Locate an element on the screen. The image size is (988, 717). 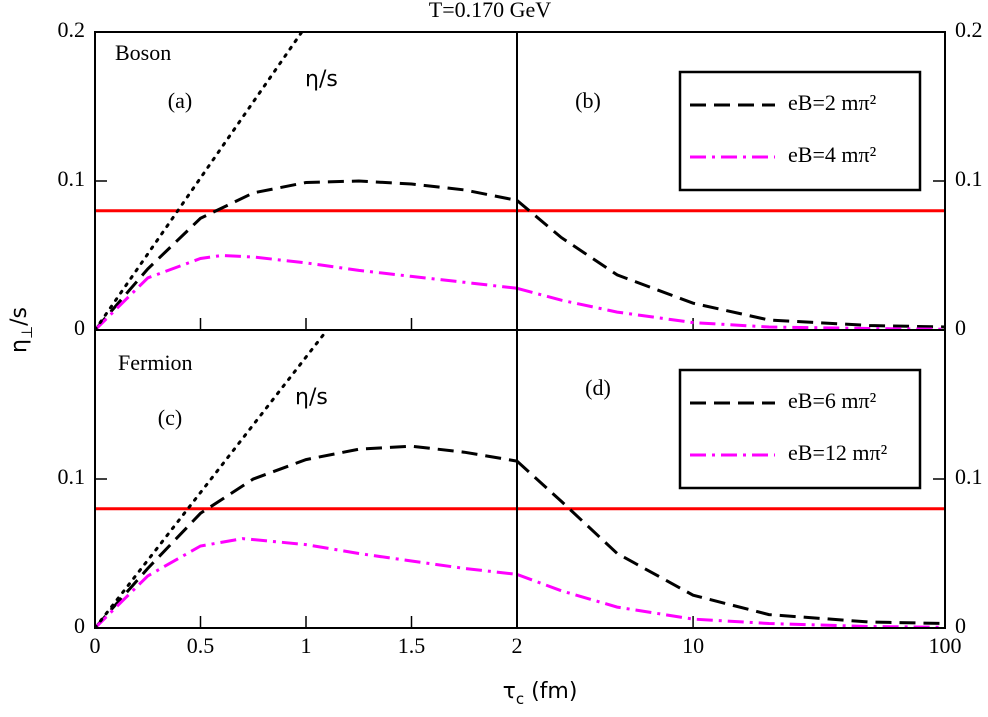
y-axis-label: η⊥/s is located at coordinates (21, 330).